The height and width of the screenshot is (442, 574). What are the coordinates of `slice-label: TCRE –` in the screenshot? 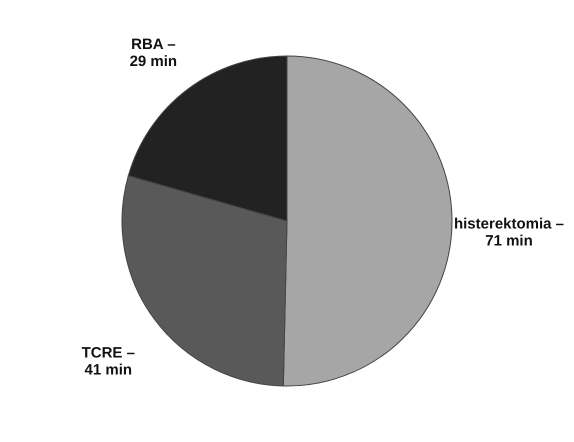 It's located at (108, 353).